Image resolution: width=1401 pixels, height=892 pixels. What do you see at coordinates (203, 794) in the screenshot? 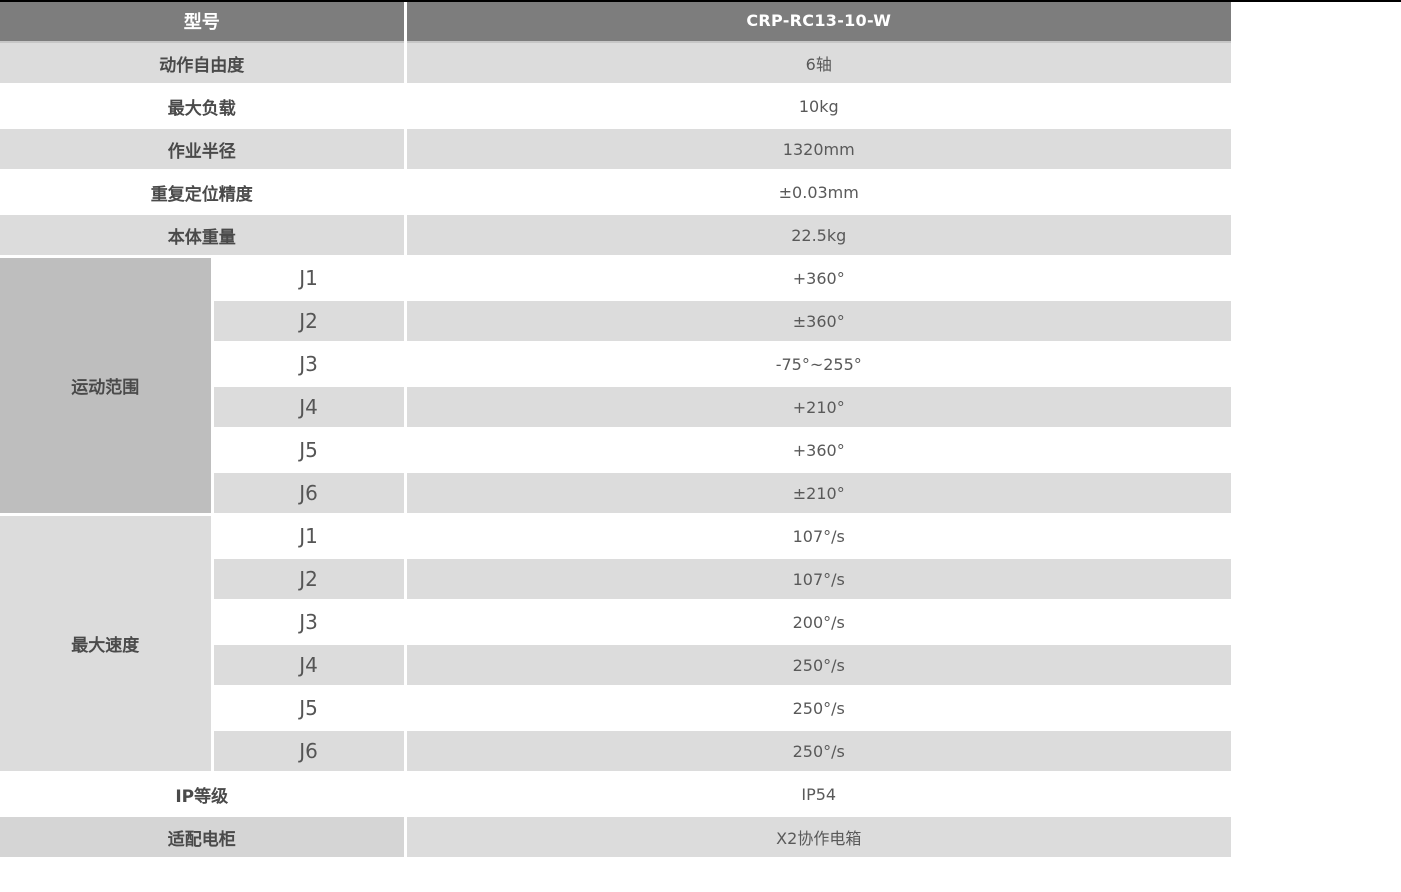
I see `spec-label: IP等级` at bounding box center [203, 794].